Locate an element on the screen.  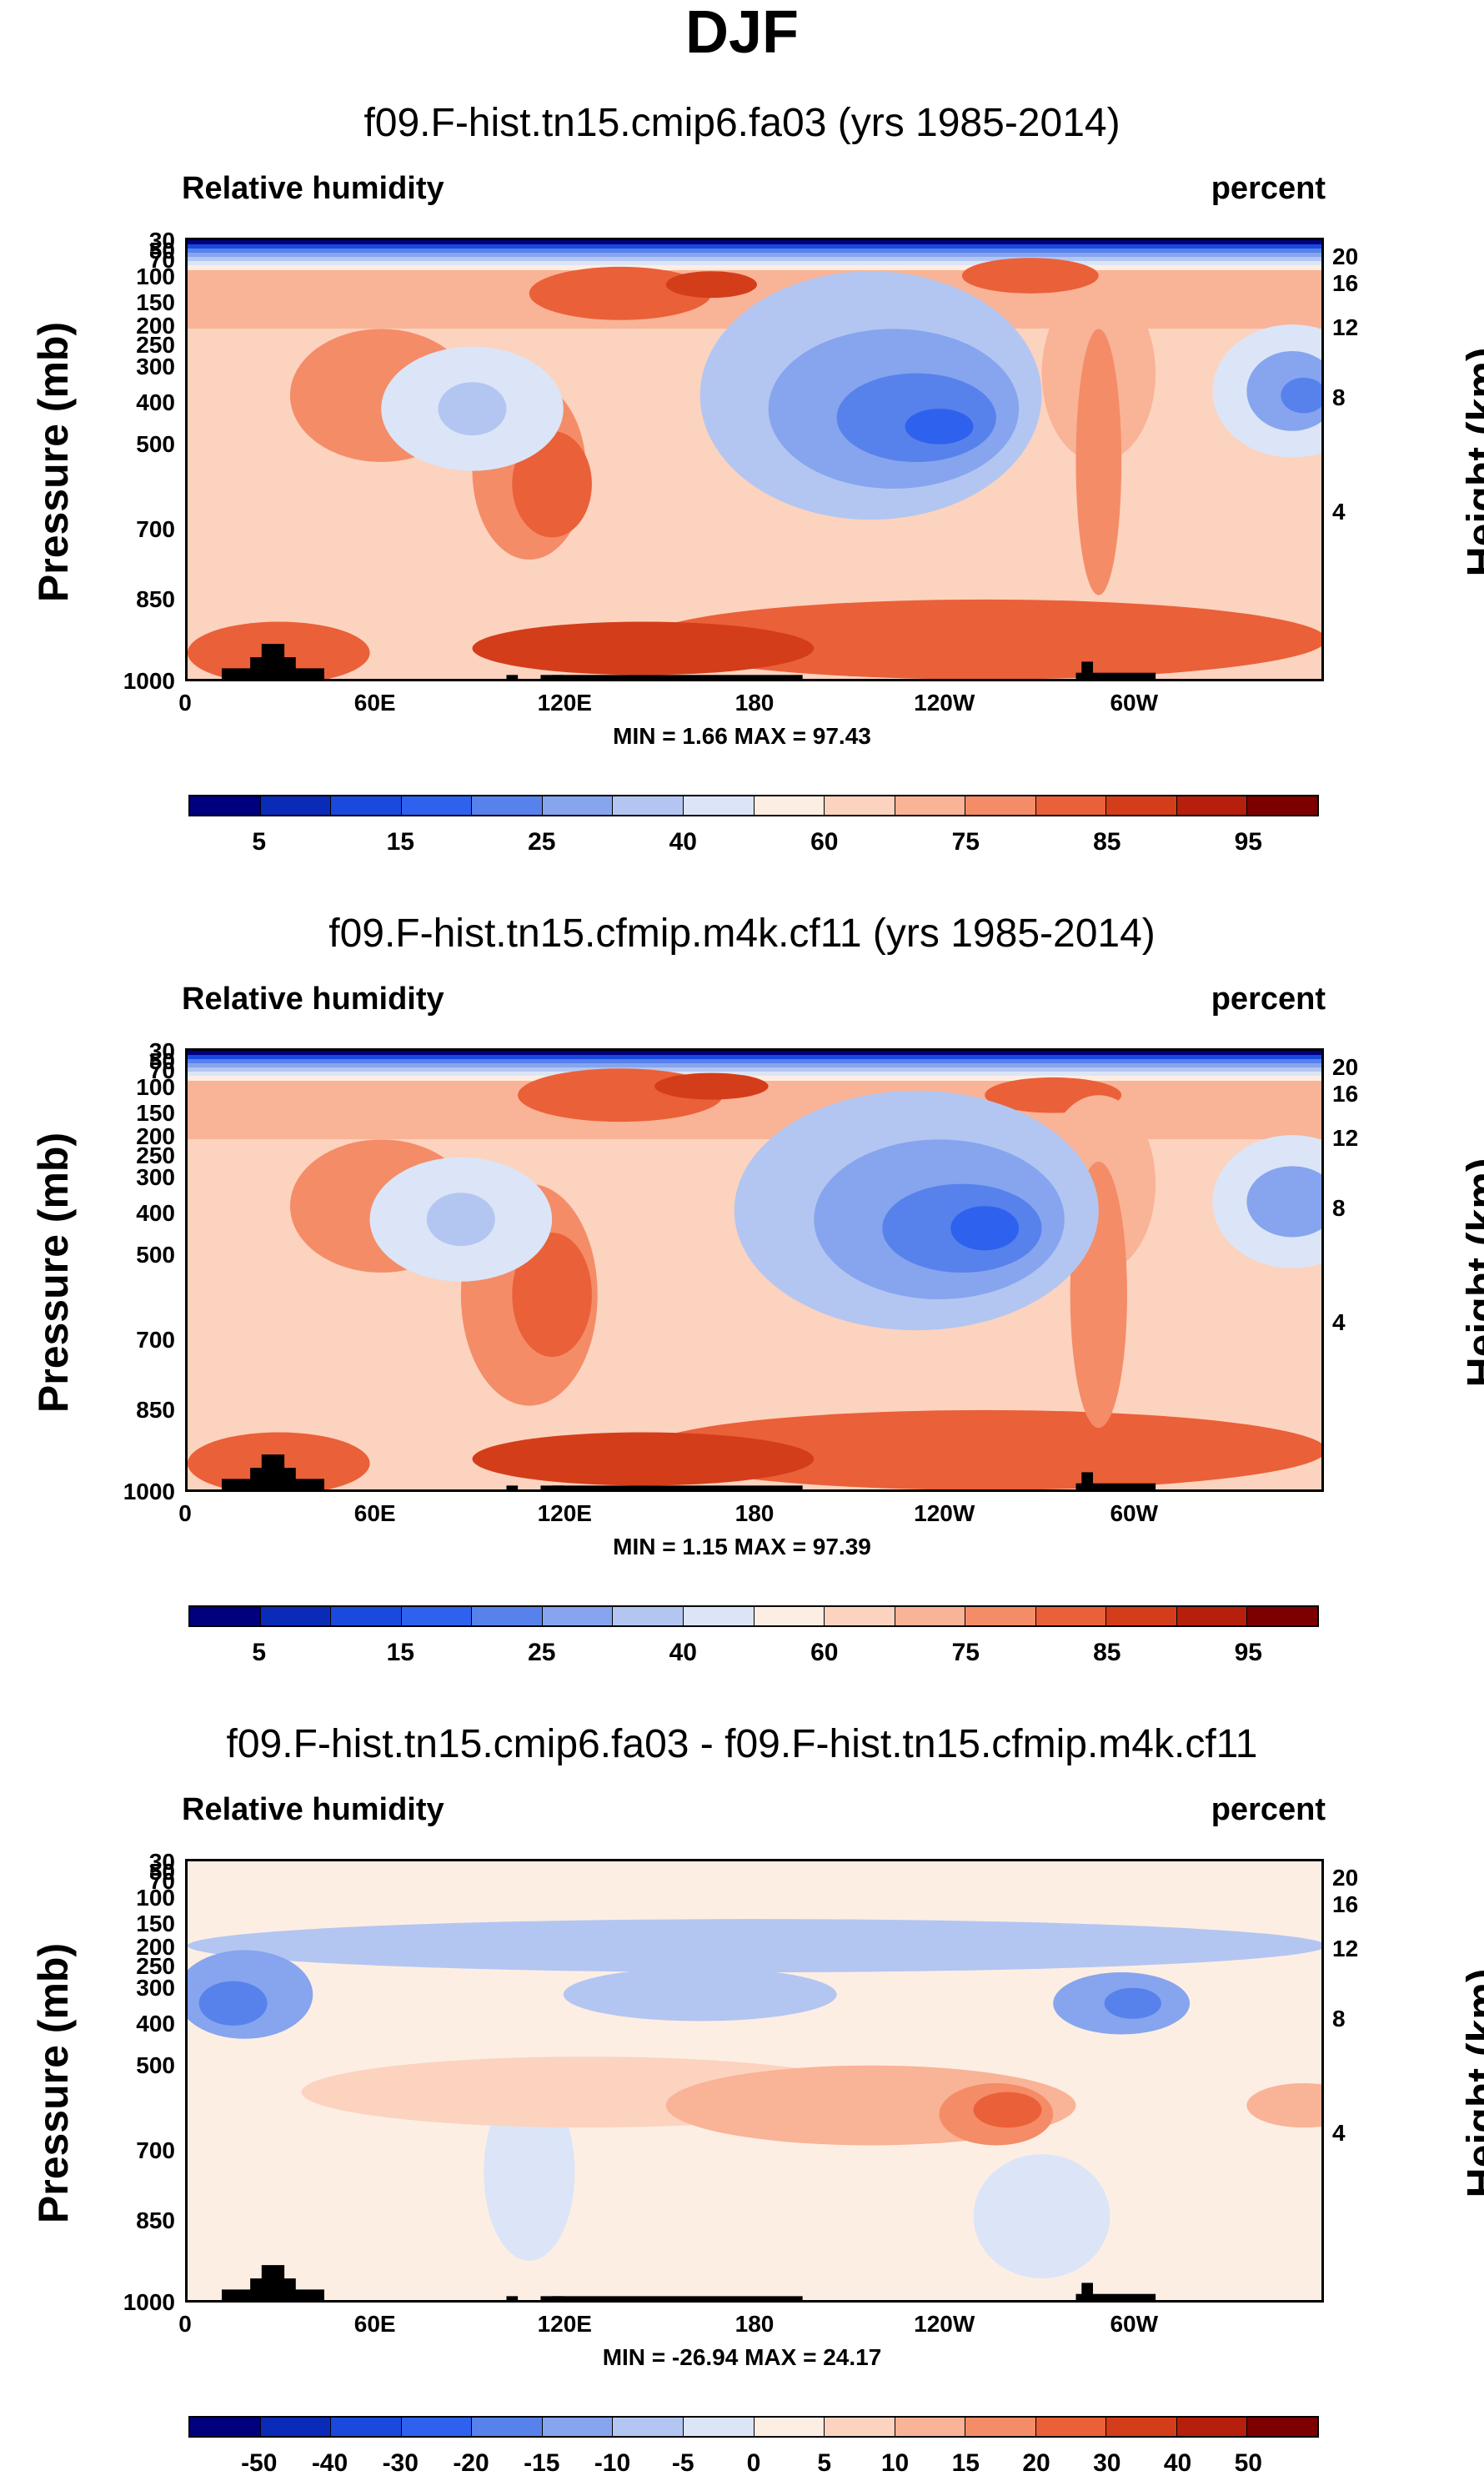
longitude-tick: 120W is located at coordinates (944, 703).